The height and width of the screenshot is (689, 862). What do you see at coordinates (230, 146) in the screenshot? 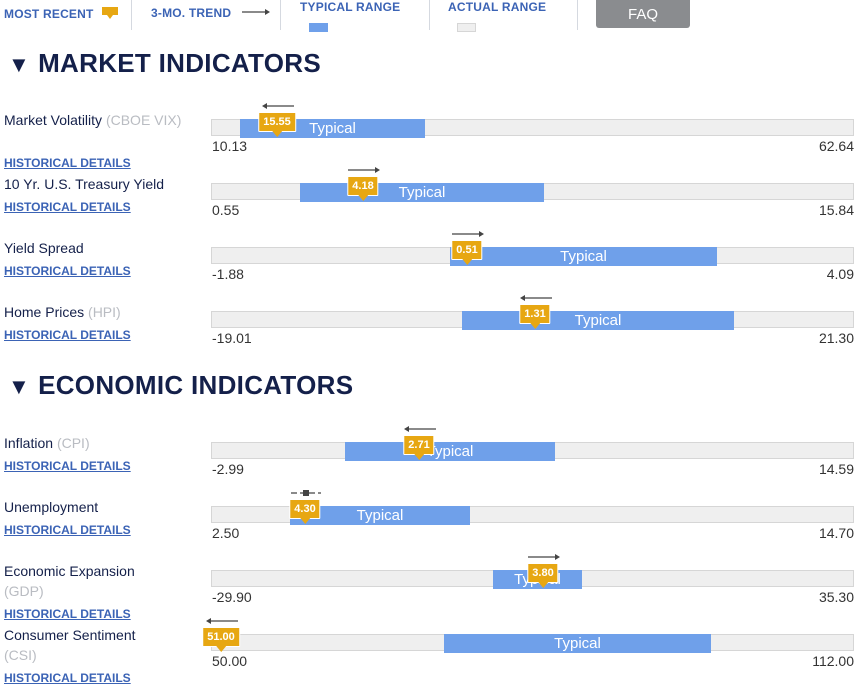
I see `range-min-label: 10.13` at bounding box center [230, 146].